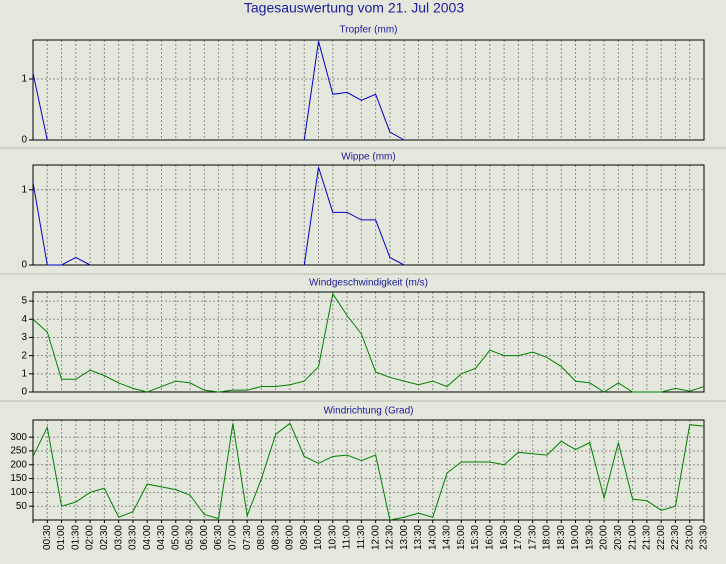  Describe the element at coordinates (332, 537) in the screenshot. I see `x-tick-label: 10:30` at that location.